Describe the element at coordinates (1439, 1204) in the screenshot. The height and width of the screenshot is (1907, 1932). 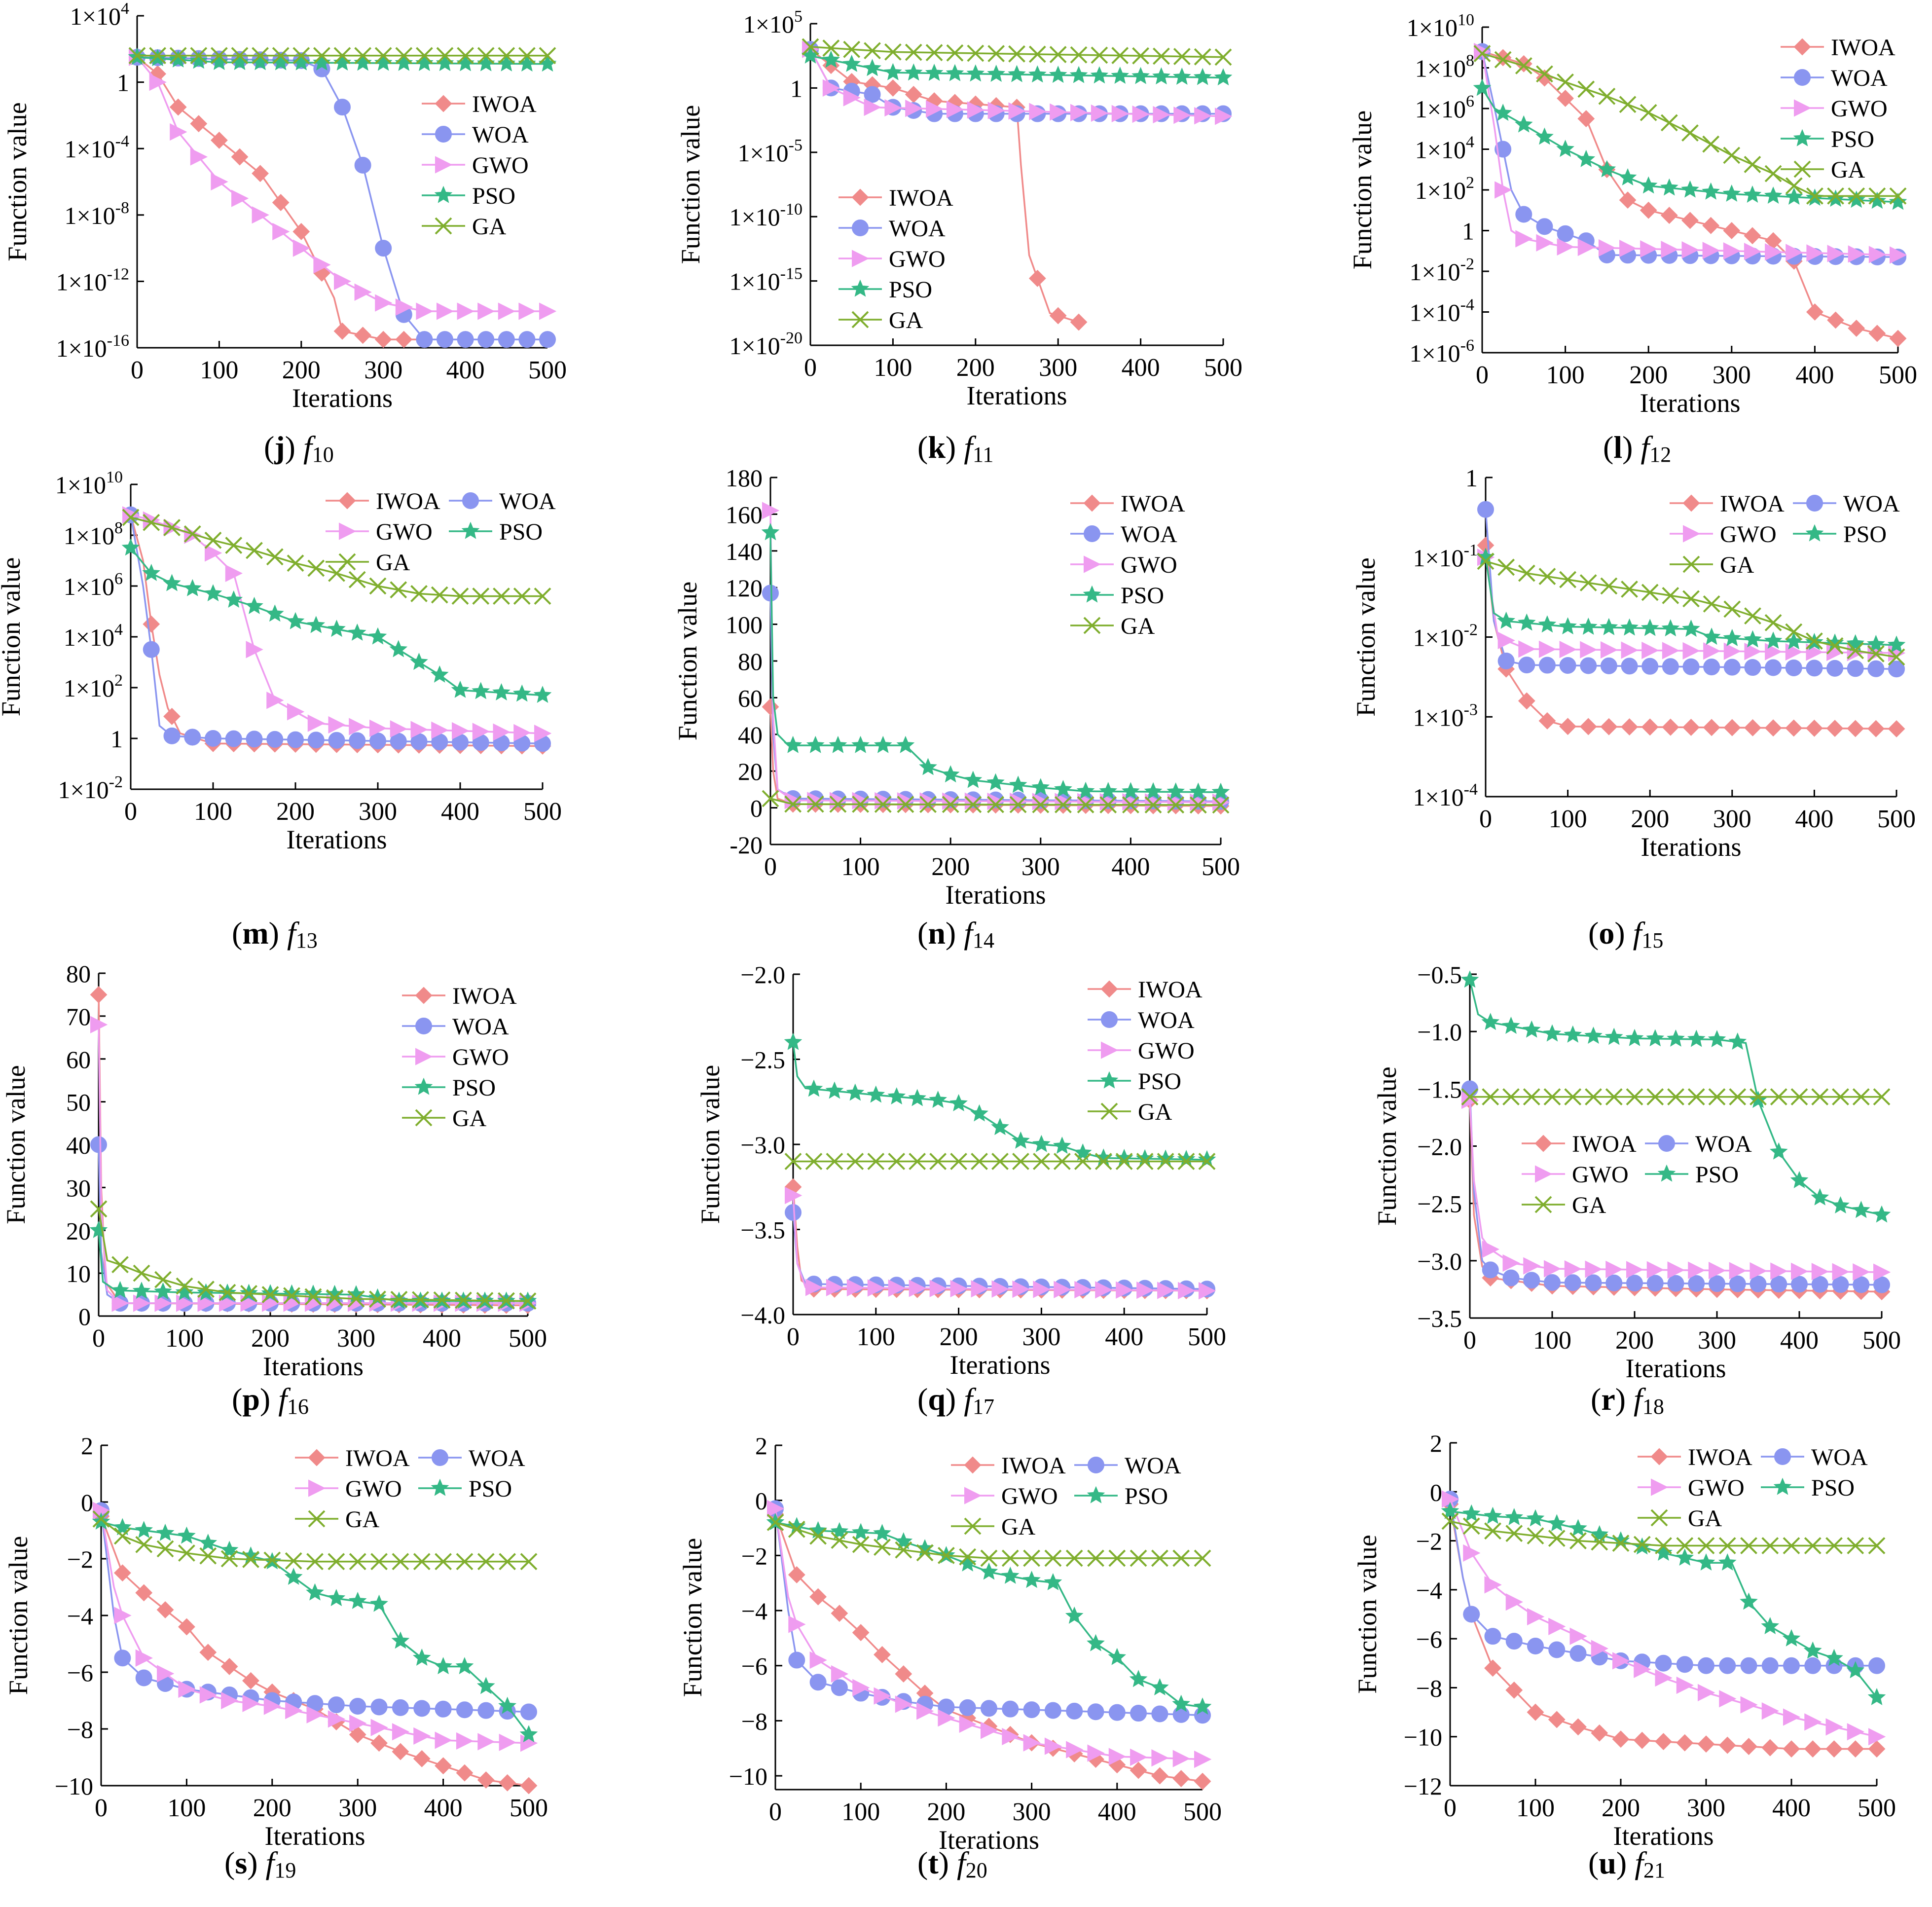
I see `y-tick-label: −2.5` at that location.